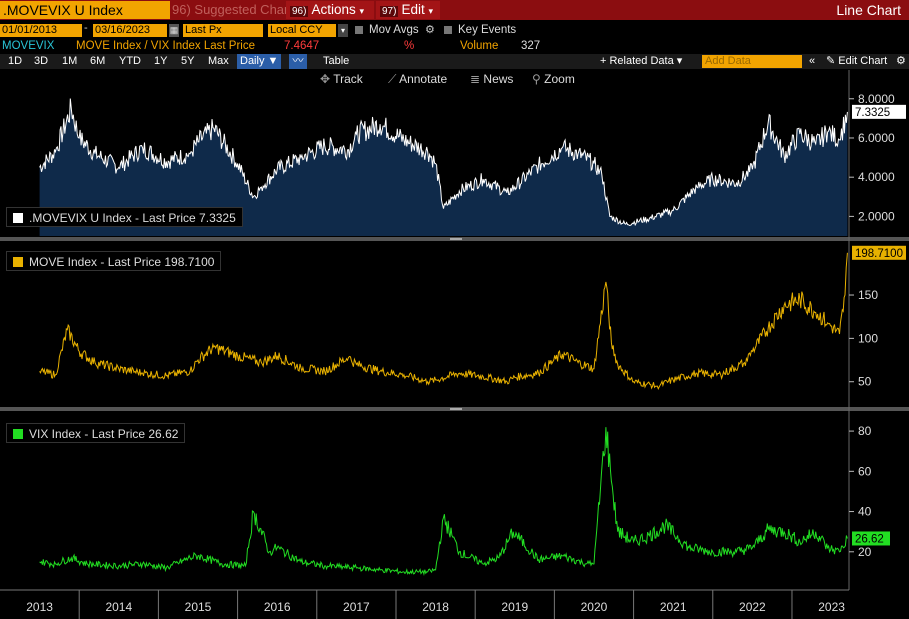 This screenshot has height=619, width=909. I want to click on track-label: Track, so click(348, 79).